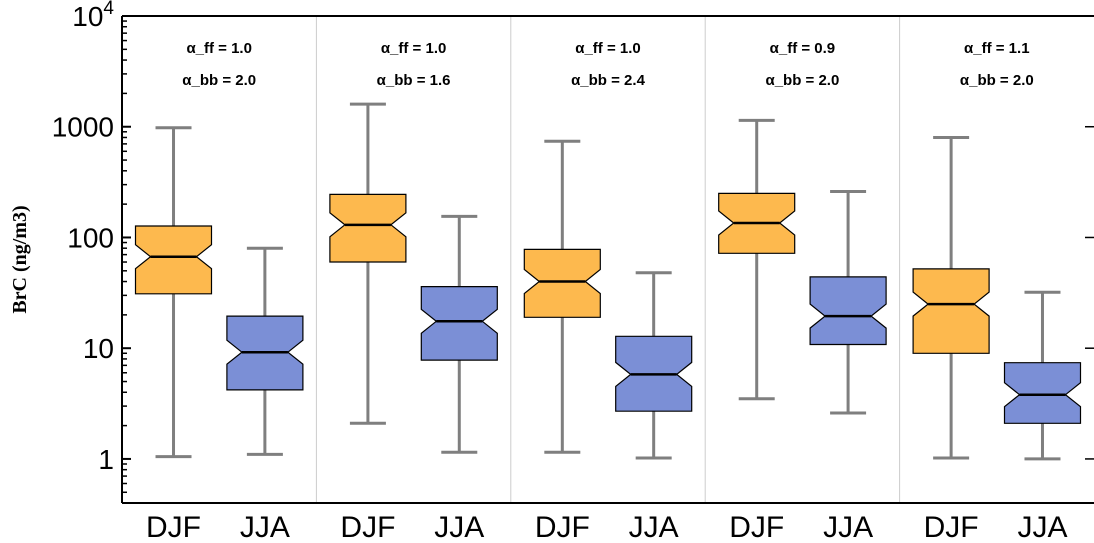  I want to click on alpha-bb-label: α_bb = 1.6, so click(414, 80).